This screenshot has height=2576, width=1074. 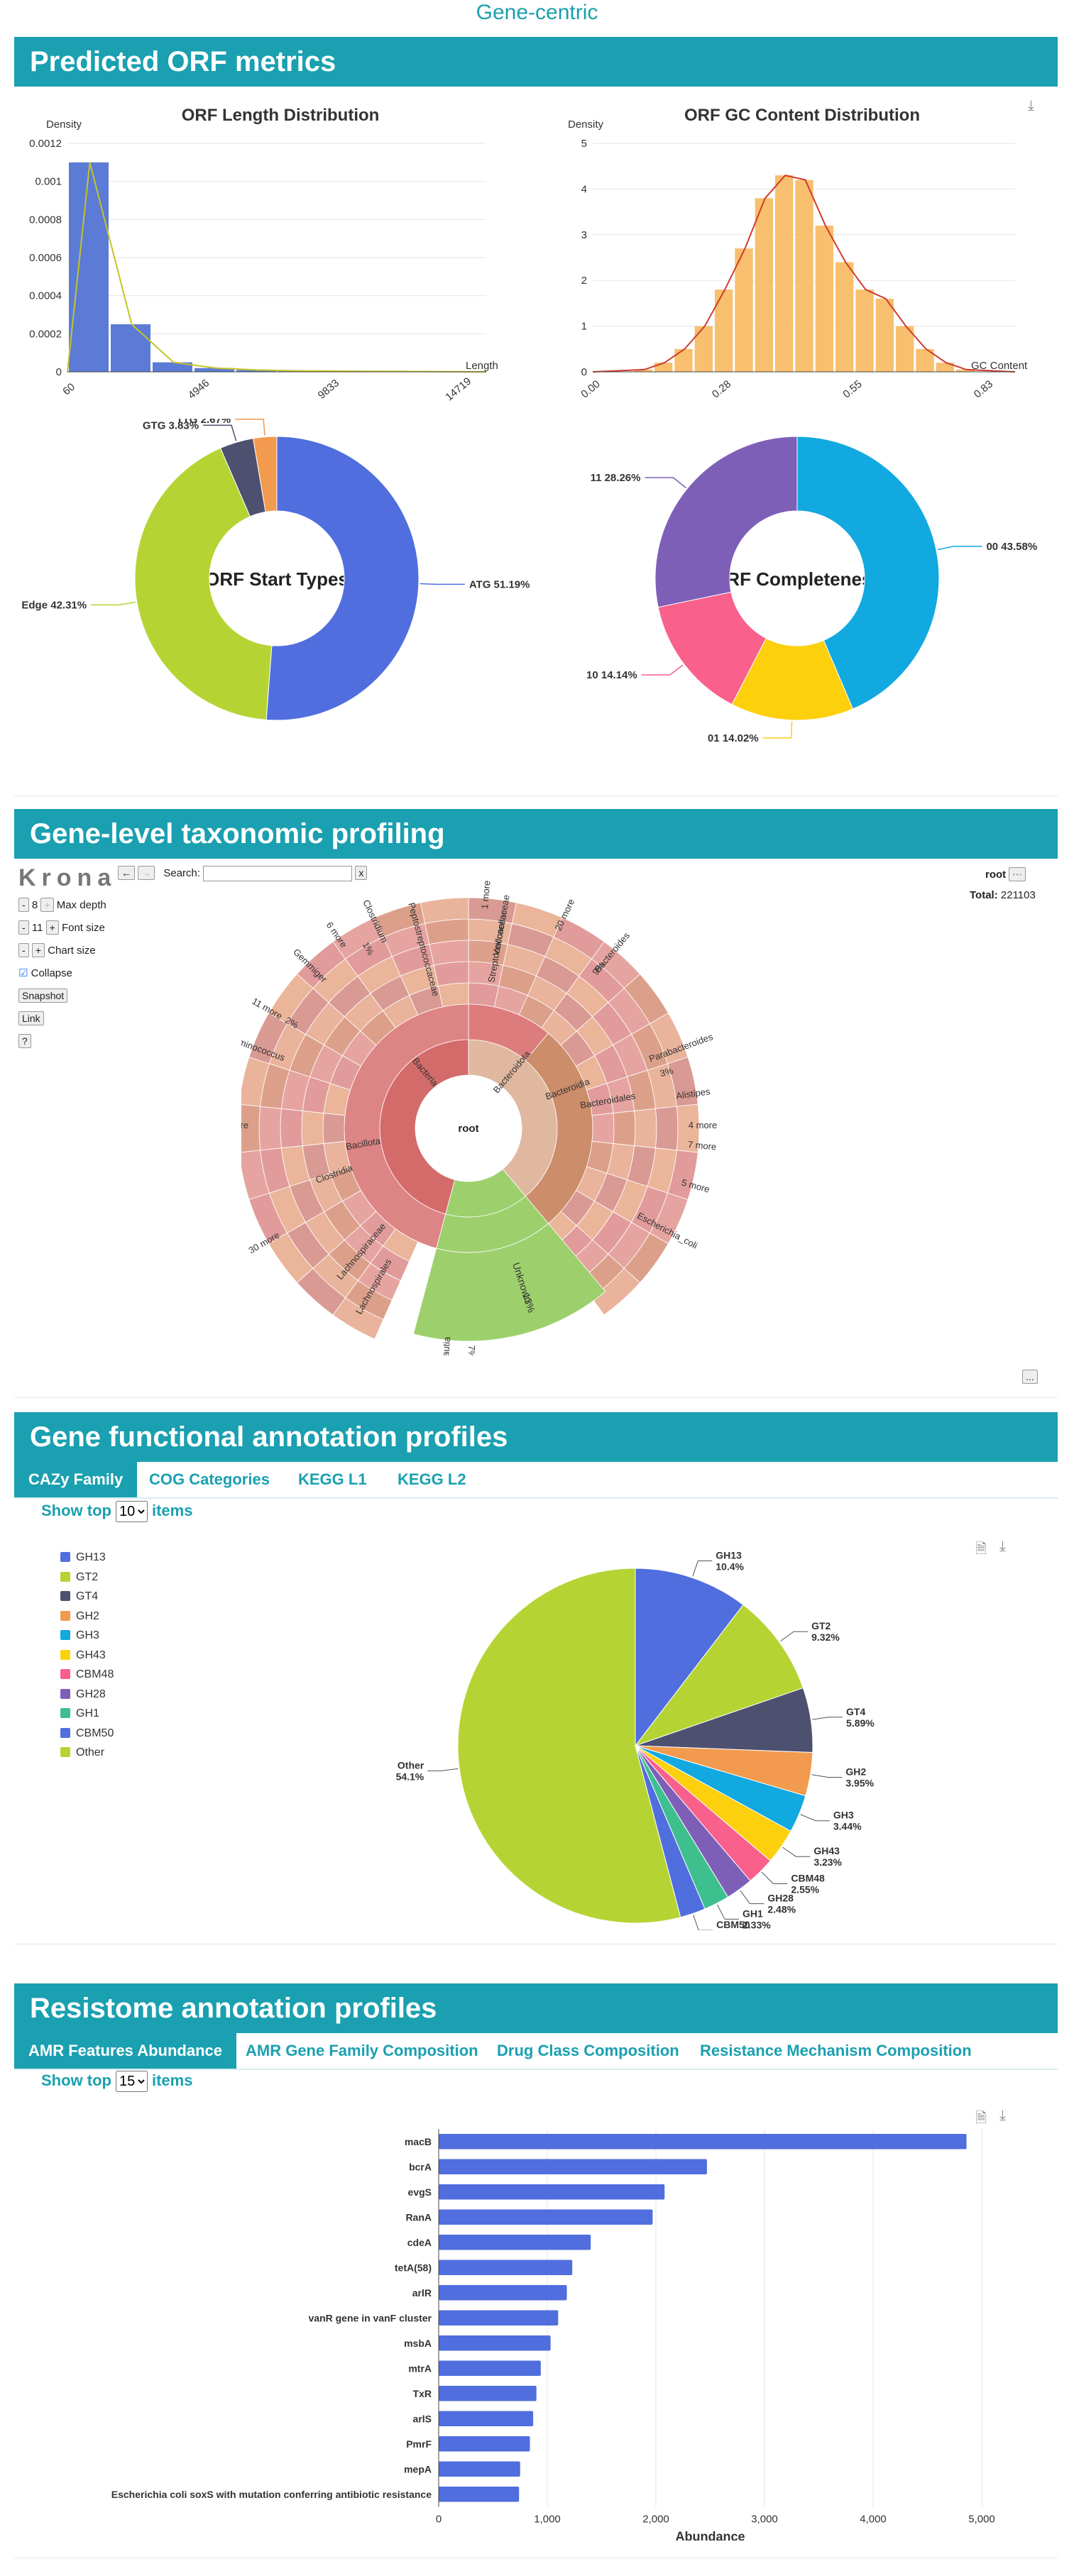 What do you see at coordinates (855, 1711) in the screenshot?
I see `slice-name: GT4` at bounding box center [855, 1711].